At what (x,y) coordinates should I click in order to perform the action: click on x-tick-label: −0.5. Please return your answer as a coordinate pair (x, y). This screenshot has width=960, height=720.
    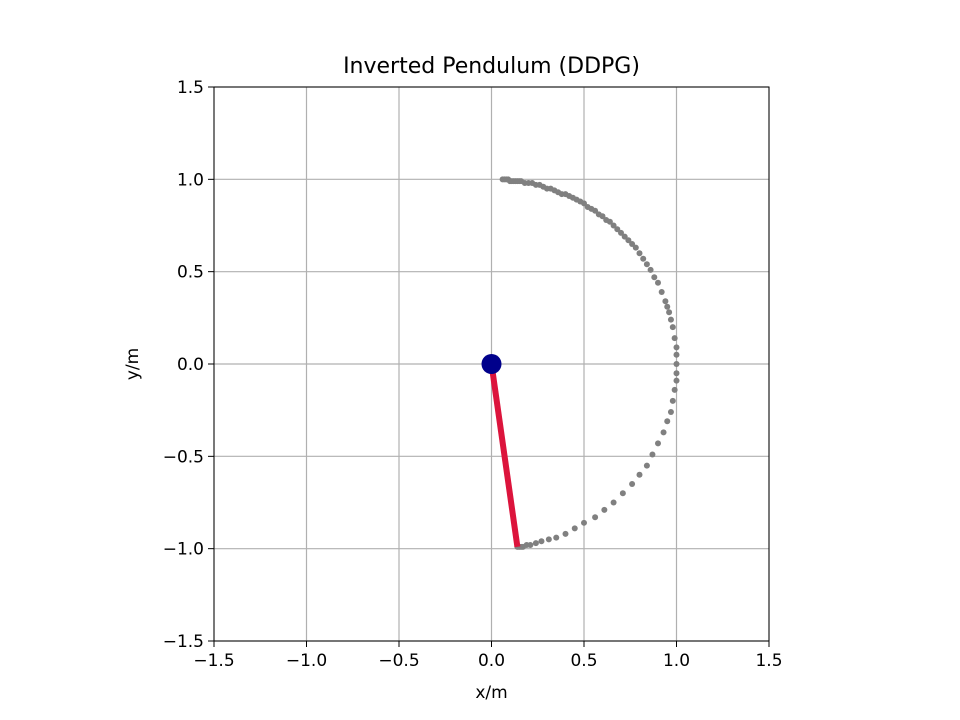
    Looking at the image, I should click on (398, 661).